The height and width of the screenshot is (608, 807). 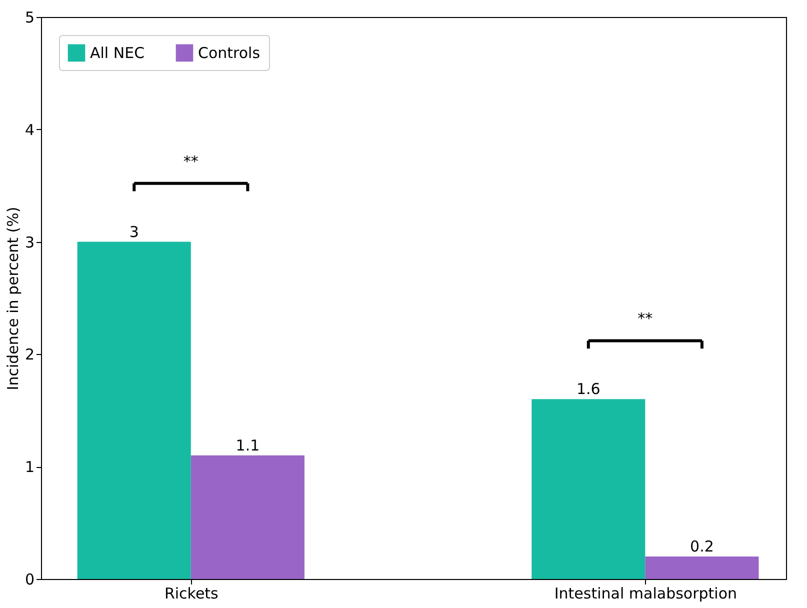 I want to click on data-label: 1.1, so click(x=248, y=445).